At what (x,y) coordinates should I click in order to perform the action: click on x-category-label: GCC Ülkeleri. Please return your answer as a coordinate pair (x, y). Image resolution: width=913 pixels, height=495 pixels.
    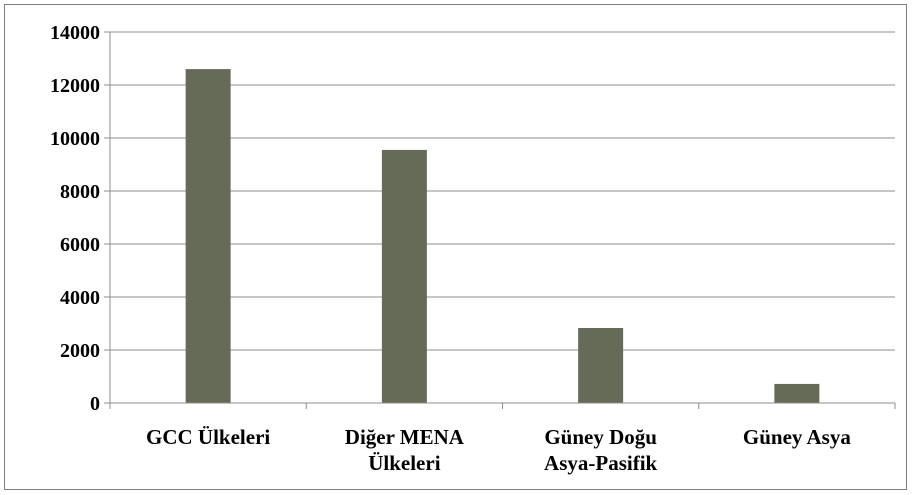
    Looking at the image, I should click on (208, 437).